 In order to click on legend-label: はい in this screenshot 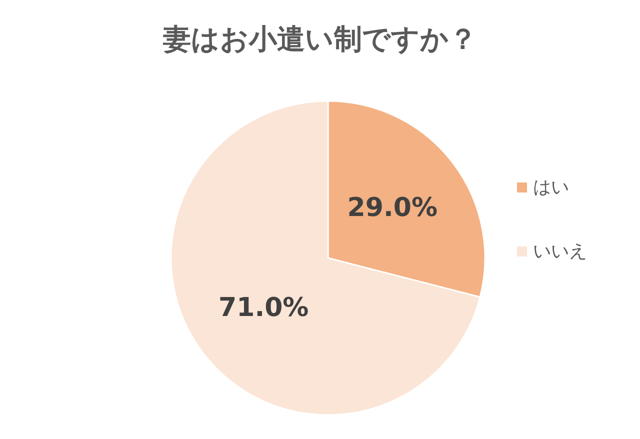, I will do `click(551, 187)`.